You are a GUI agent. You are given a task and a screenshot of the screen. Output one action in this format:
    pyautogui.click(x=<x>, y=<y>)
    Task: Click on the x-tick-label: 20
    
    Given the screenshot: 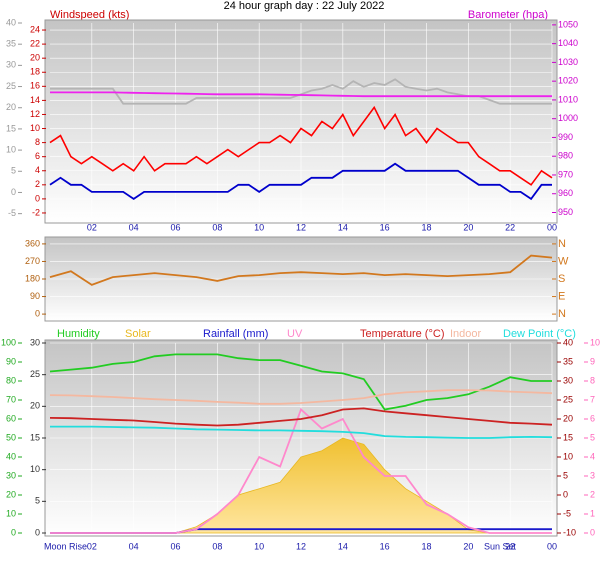 What is the action you would take?
    pyautogui.click(x=468, y=546)
    